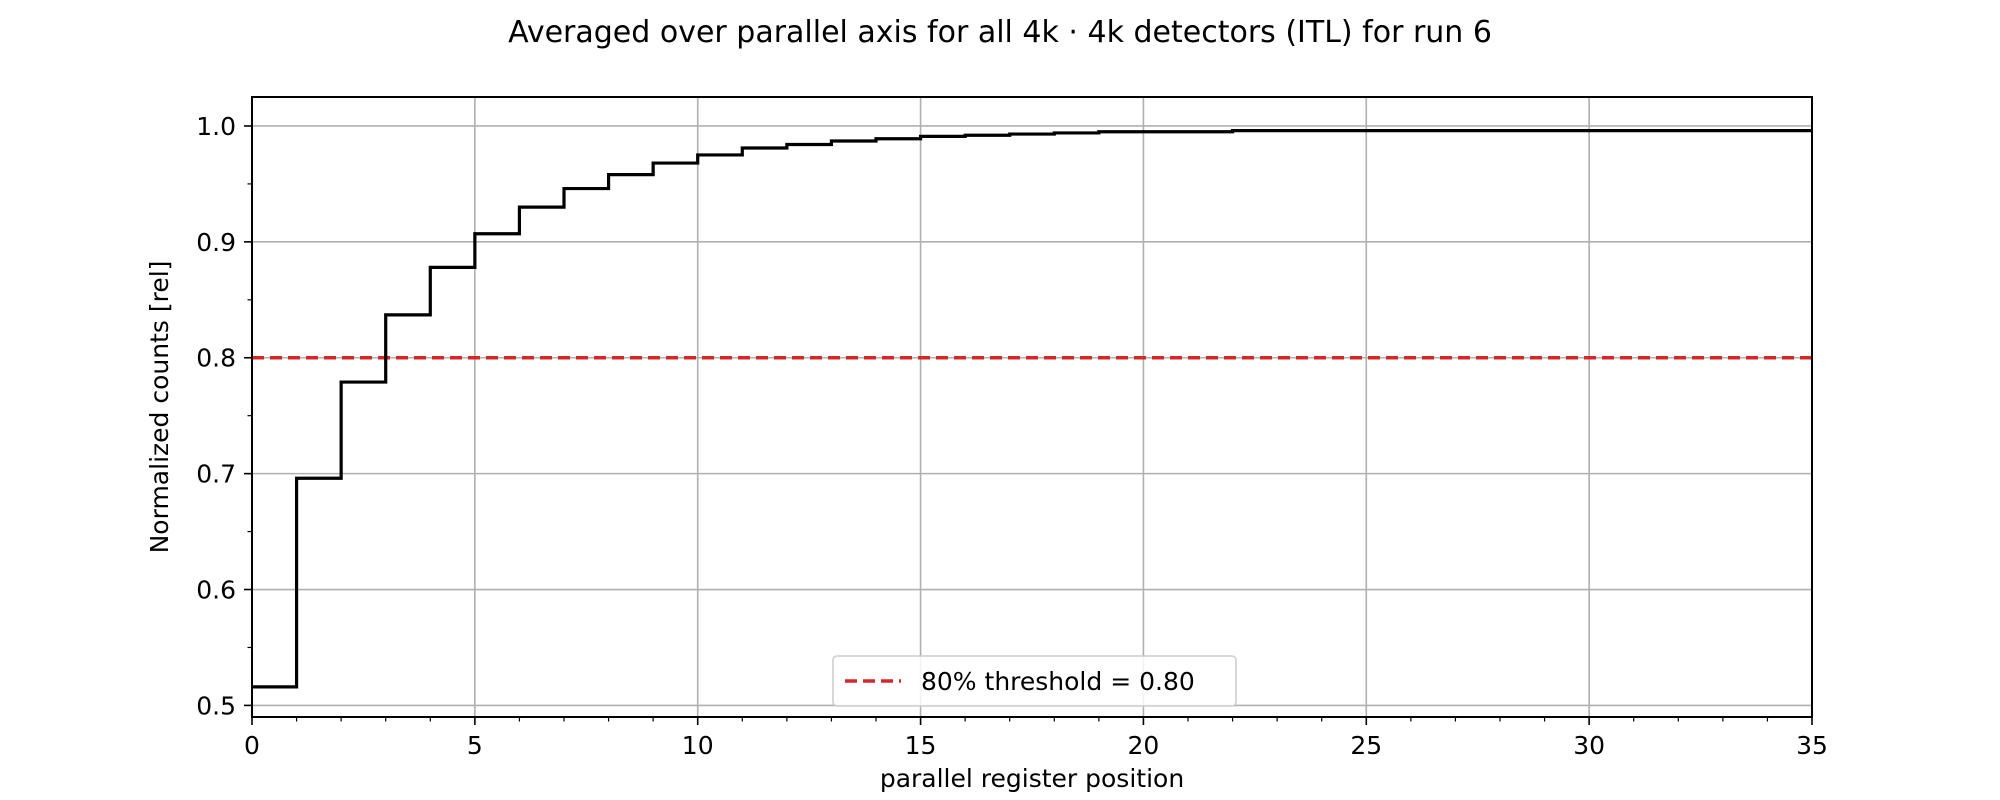 Image resolution: width=2000 pixels, height=800 pixels. Describe the element at coordinates (252, 745) in the screenshot. I see `x-tick-label: 0` at that location.